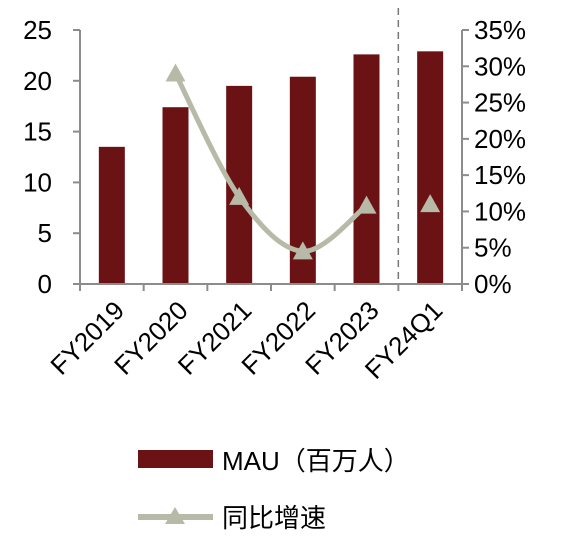 The width and height of the screenshot is (572, 544). I want to click on right-tick-label: 35%, so click(500, 30).